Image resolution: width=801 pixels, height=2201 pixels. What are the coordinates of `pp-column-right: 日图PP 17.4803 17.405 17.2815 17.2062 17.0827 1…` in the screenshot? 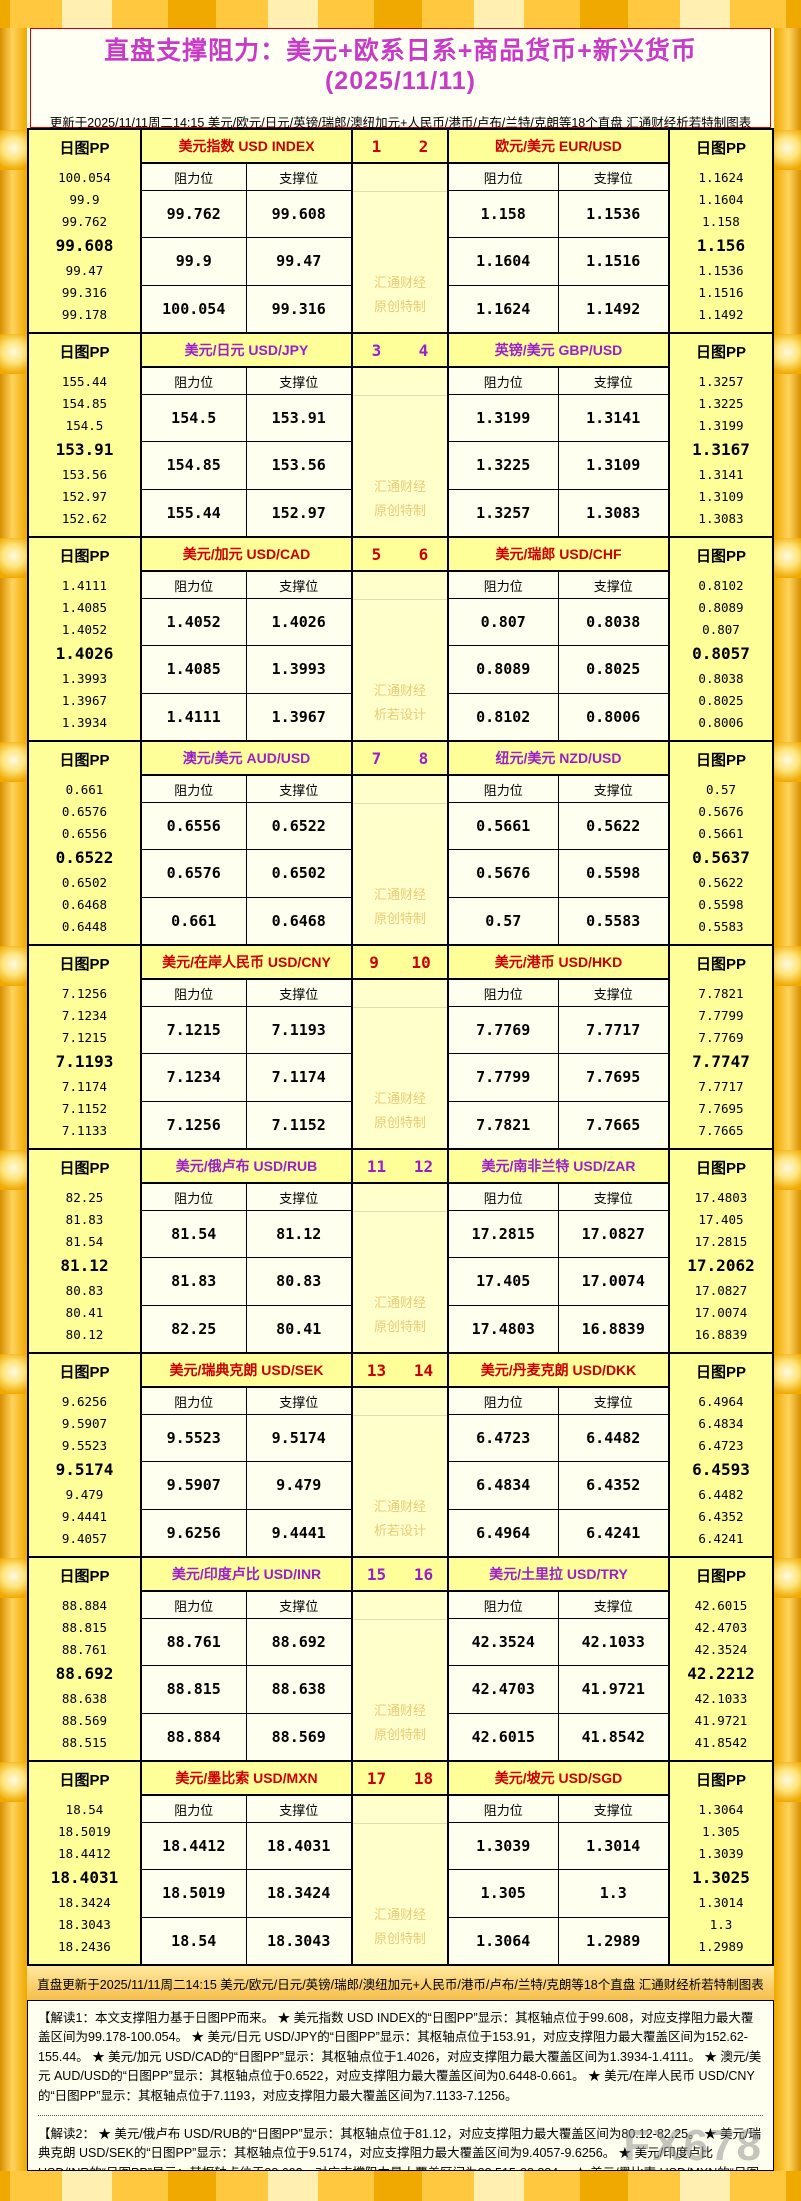 It's located at (720, 1251).